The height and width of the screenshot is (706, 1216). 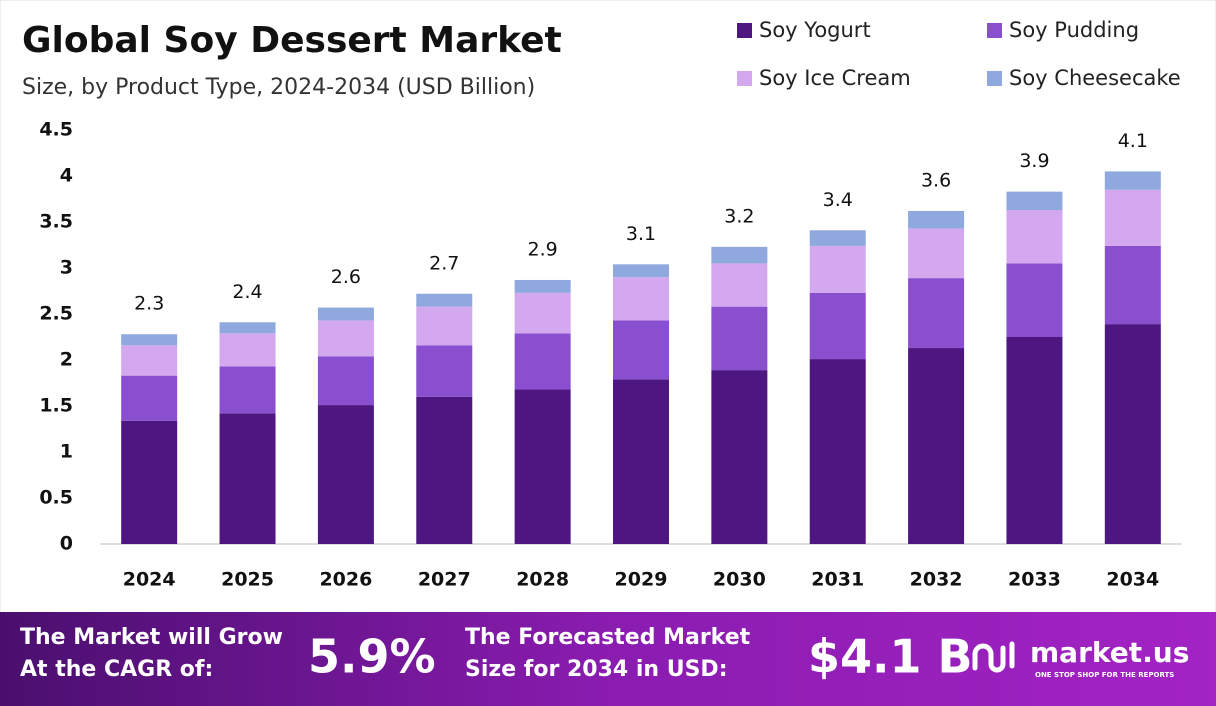 What do you see at coordinates (149, 580) in the screenshot?
I see `x-tick-label: 2024` at bounding box center [149, 580].